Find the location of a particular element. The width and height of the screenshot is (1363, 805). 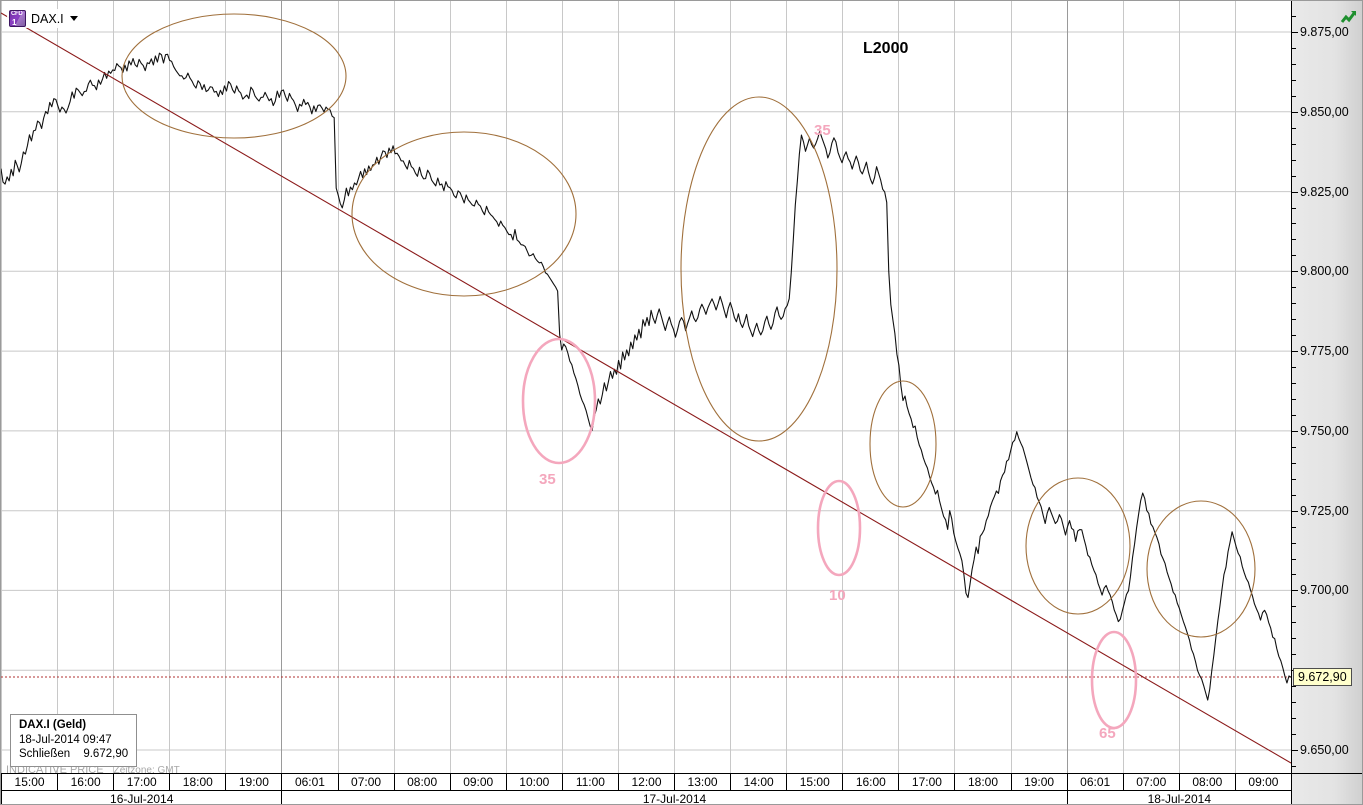

timezone-label: Zeitzone: GMT is located at coordinates (146, 770).